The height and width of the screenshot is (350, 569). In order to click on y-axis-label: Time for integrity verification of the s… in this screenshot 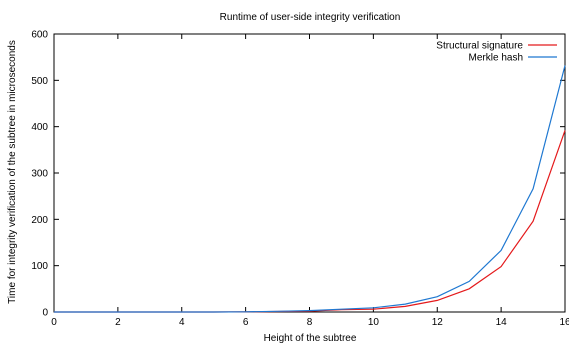, I will do `click(12, 172)`.